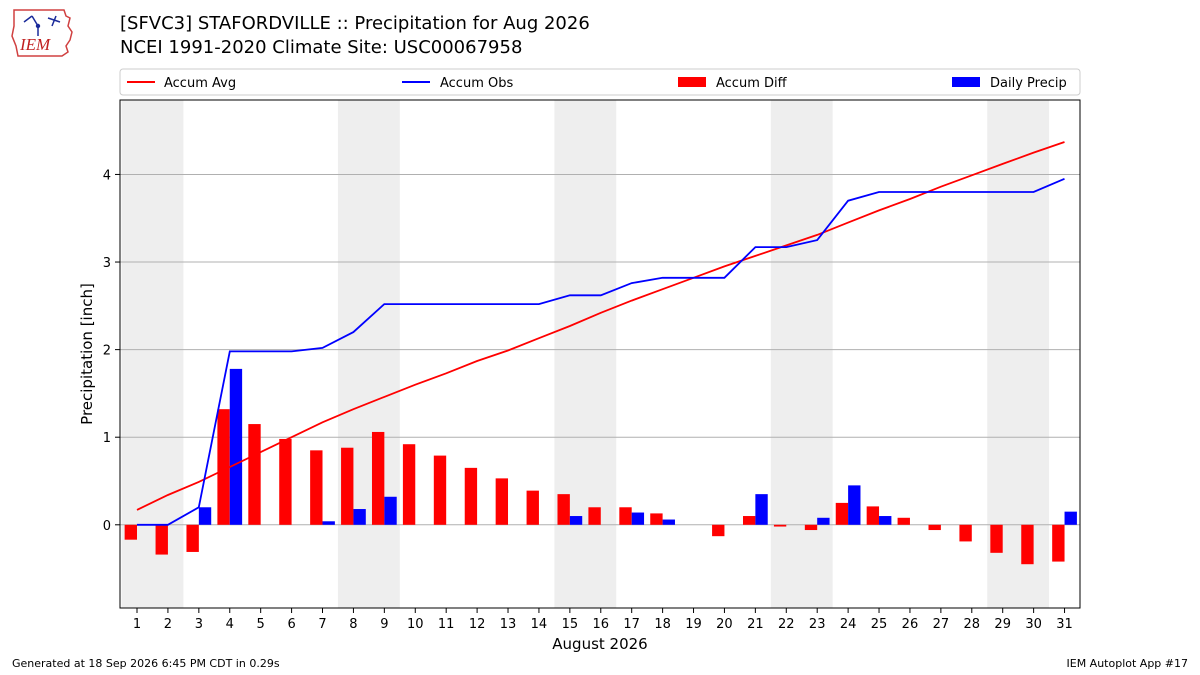  What do you see at coordinates (353, 624) in the screenshot?
I see `x-tick-label: 8` at bounding box center [353, 624].